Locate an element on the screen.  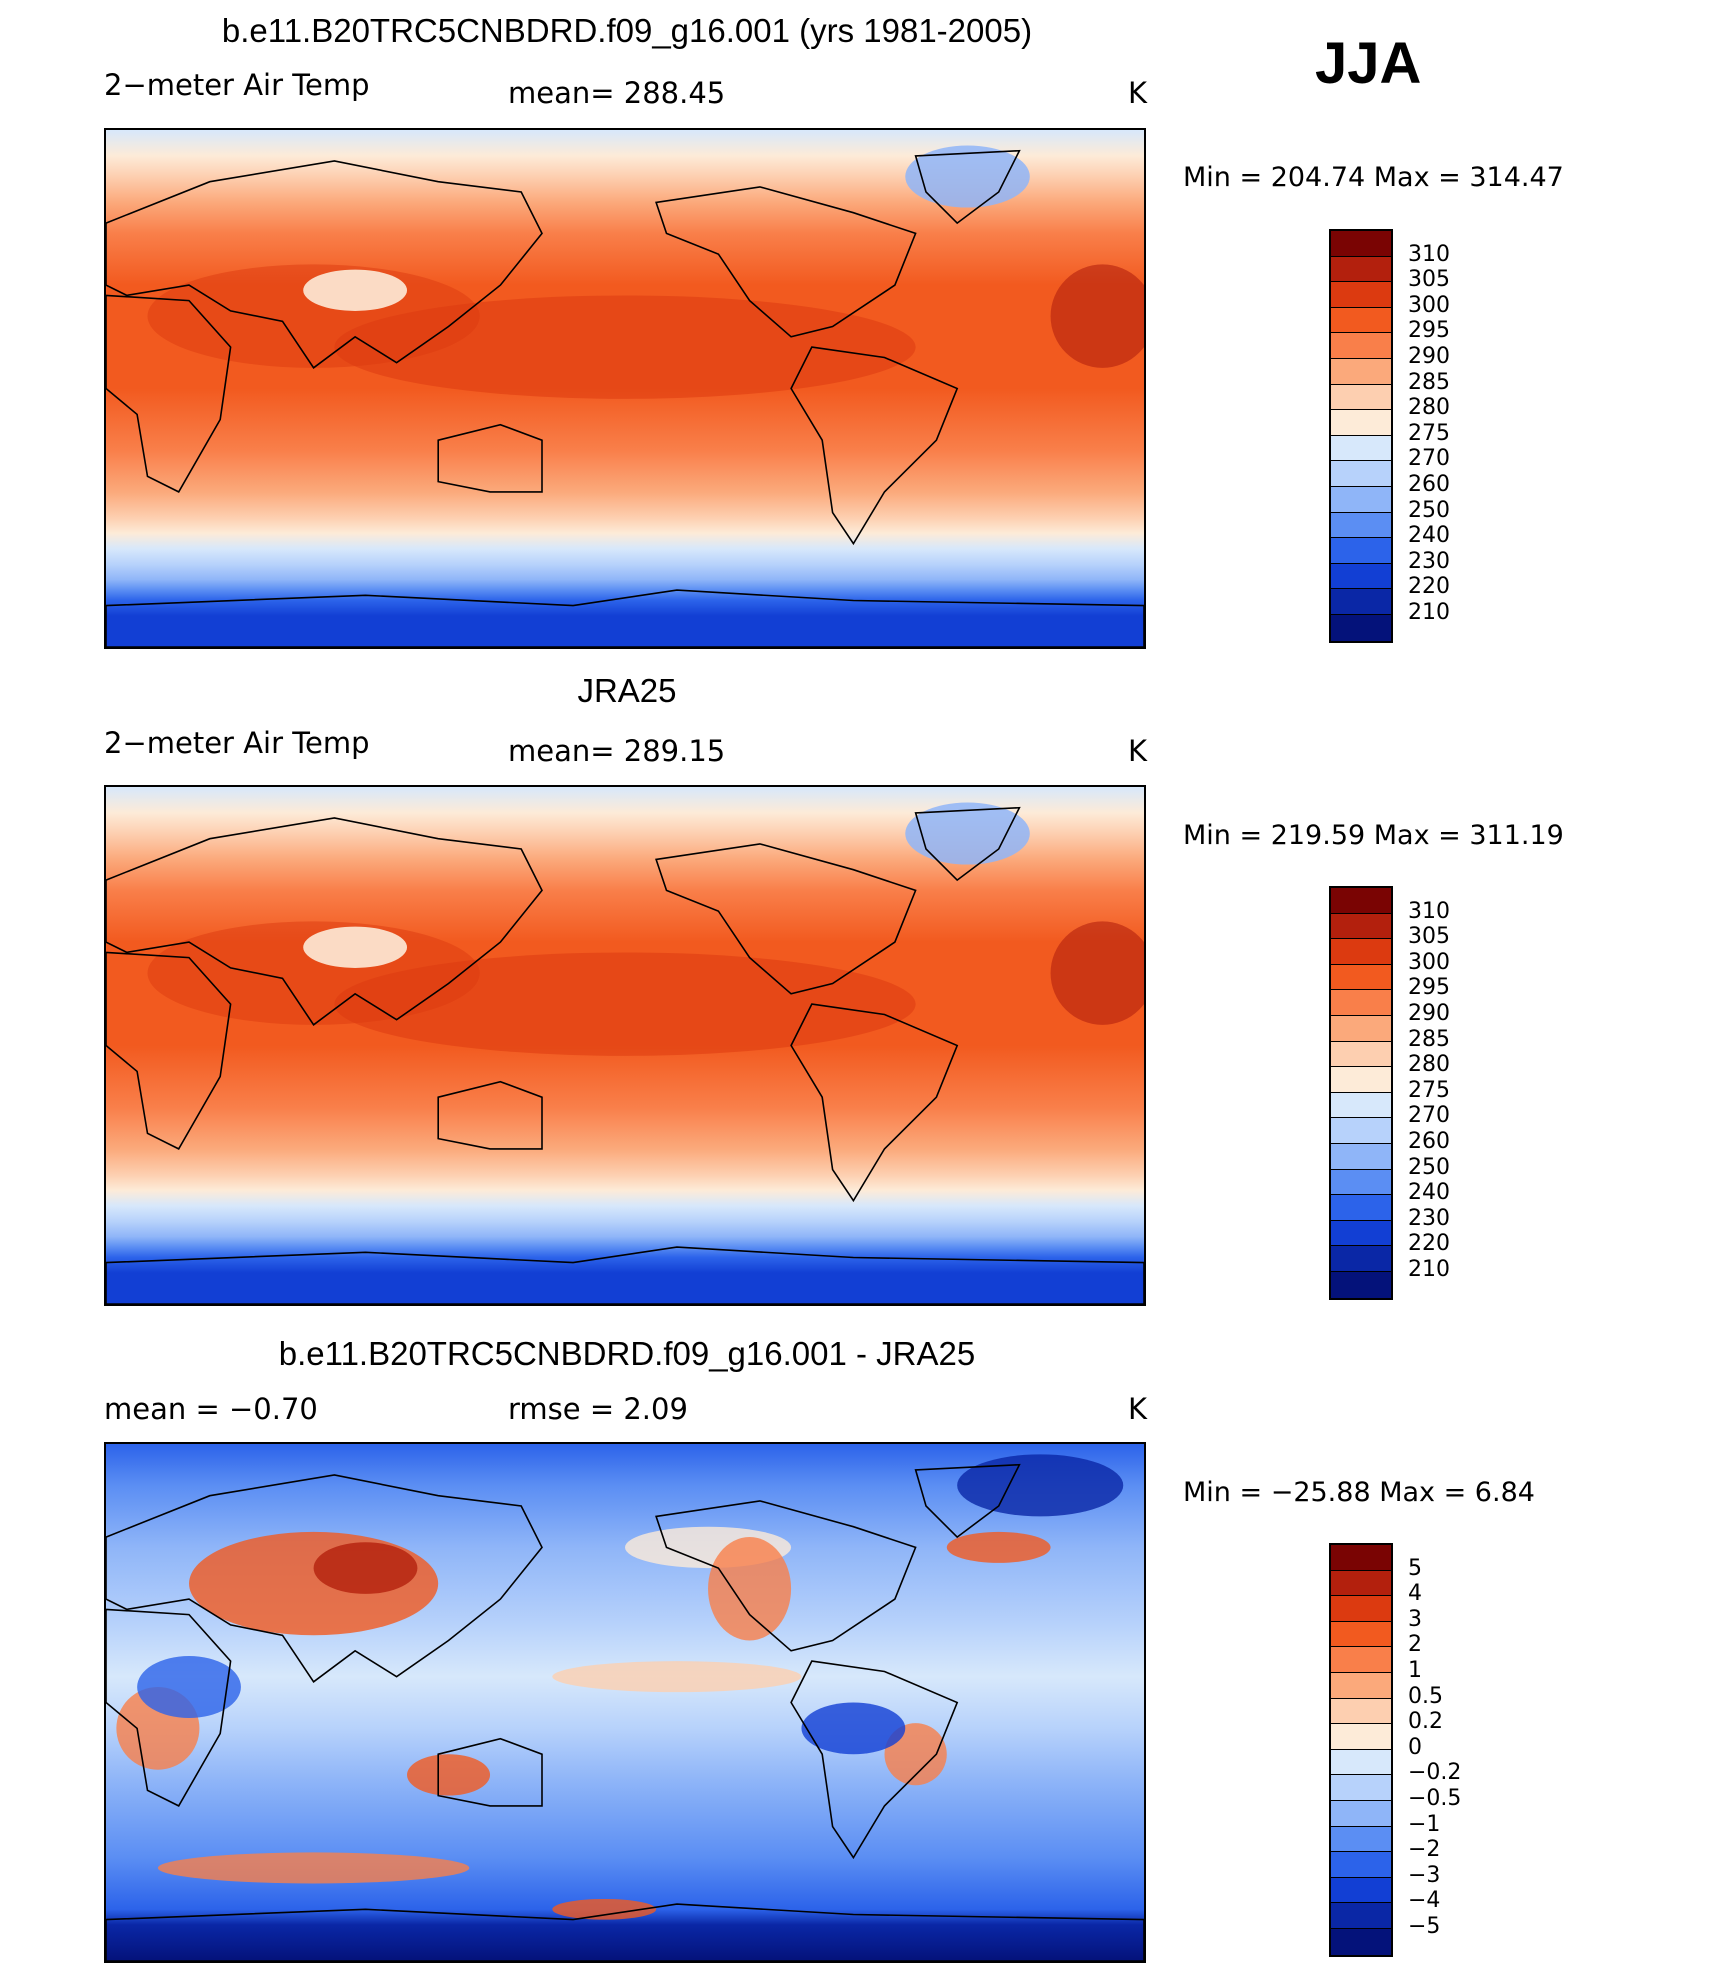
colorbar-tick-label: 275 is located at coordinates (1429, 1090).